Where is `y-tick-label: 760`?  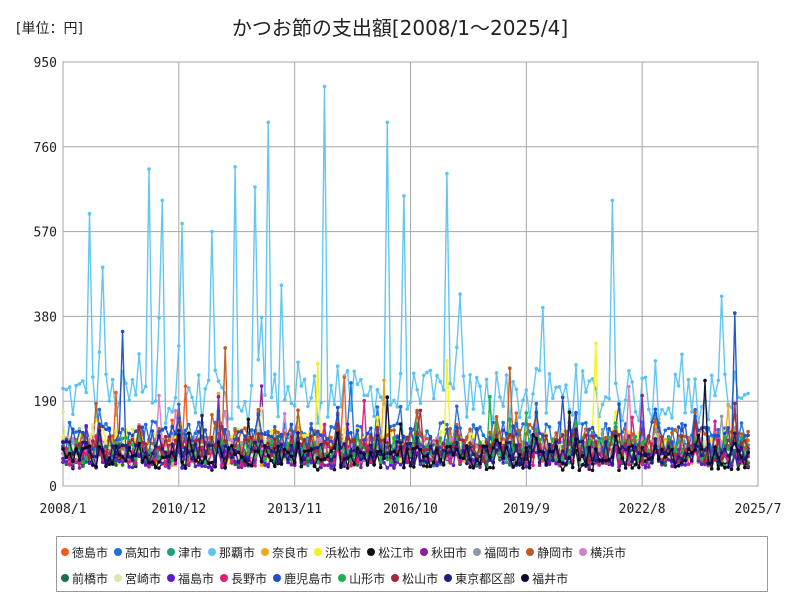 y-tick-label: 760 is located at coordinates (45, 148).